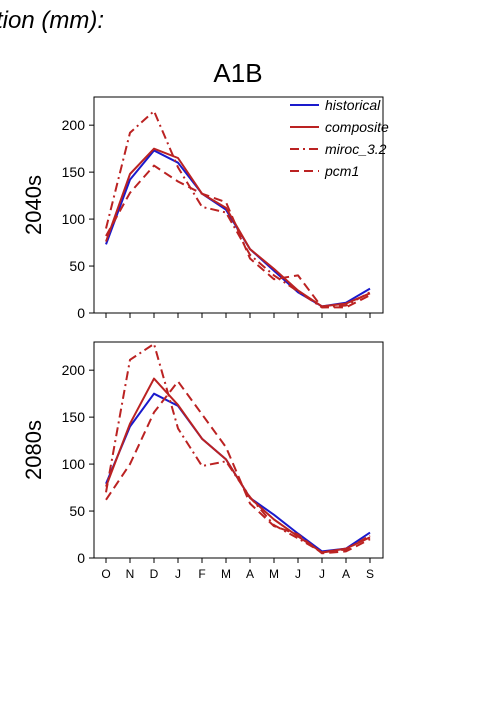 Image resolution: width=501 pixels, height=709 pixels. What do you see at coordinates (356, 149) in the screenshot?
I see `legend-label: miroc_3.2` at bounding box center [356, 149].